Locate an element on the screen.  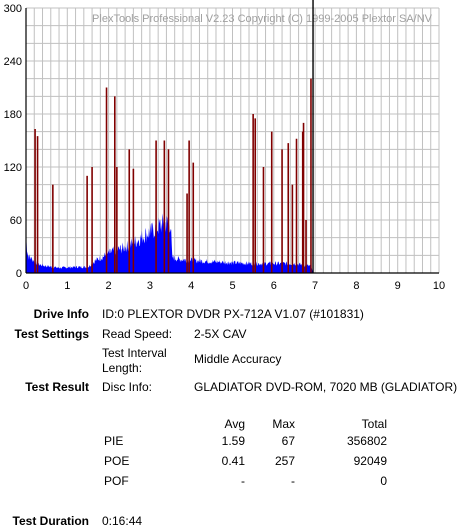
row-poe-avg: 0.41 is located at coordinates (233, 461).